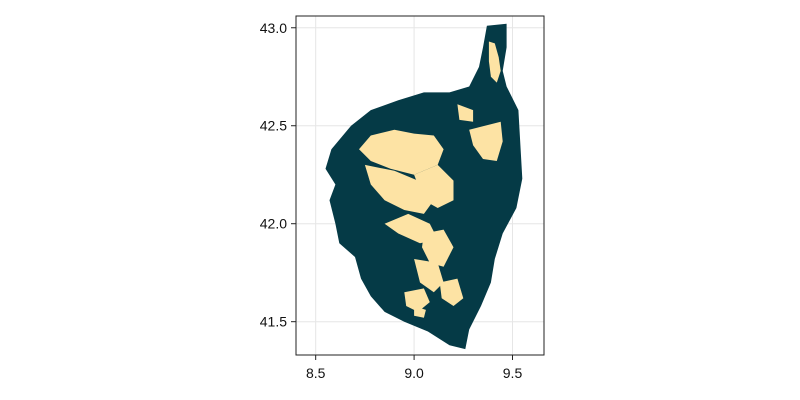 Image resolution: width=800 pixels, height=400 pixels. I want to click on y-tick-label: 42.0, so click(273, 224).